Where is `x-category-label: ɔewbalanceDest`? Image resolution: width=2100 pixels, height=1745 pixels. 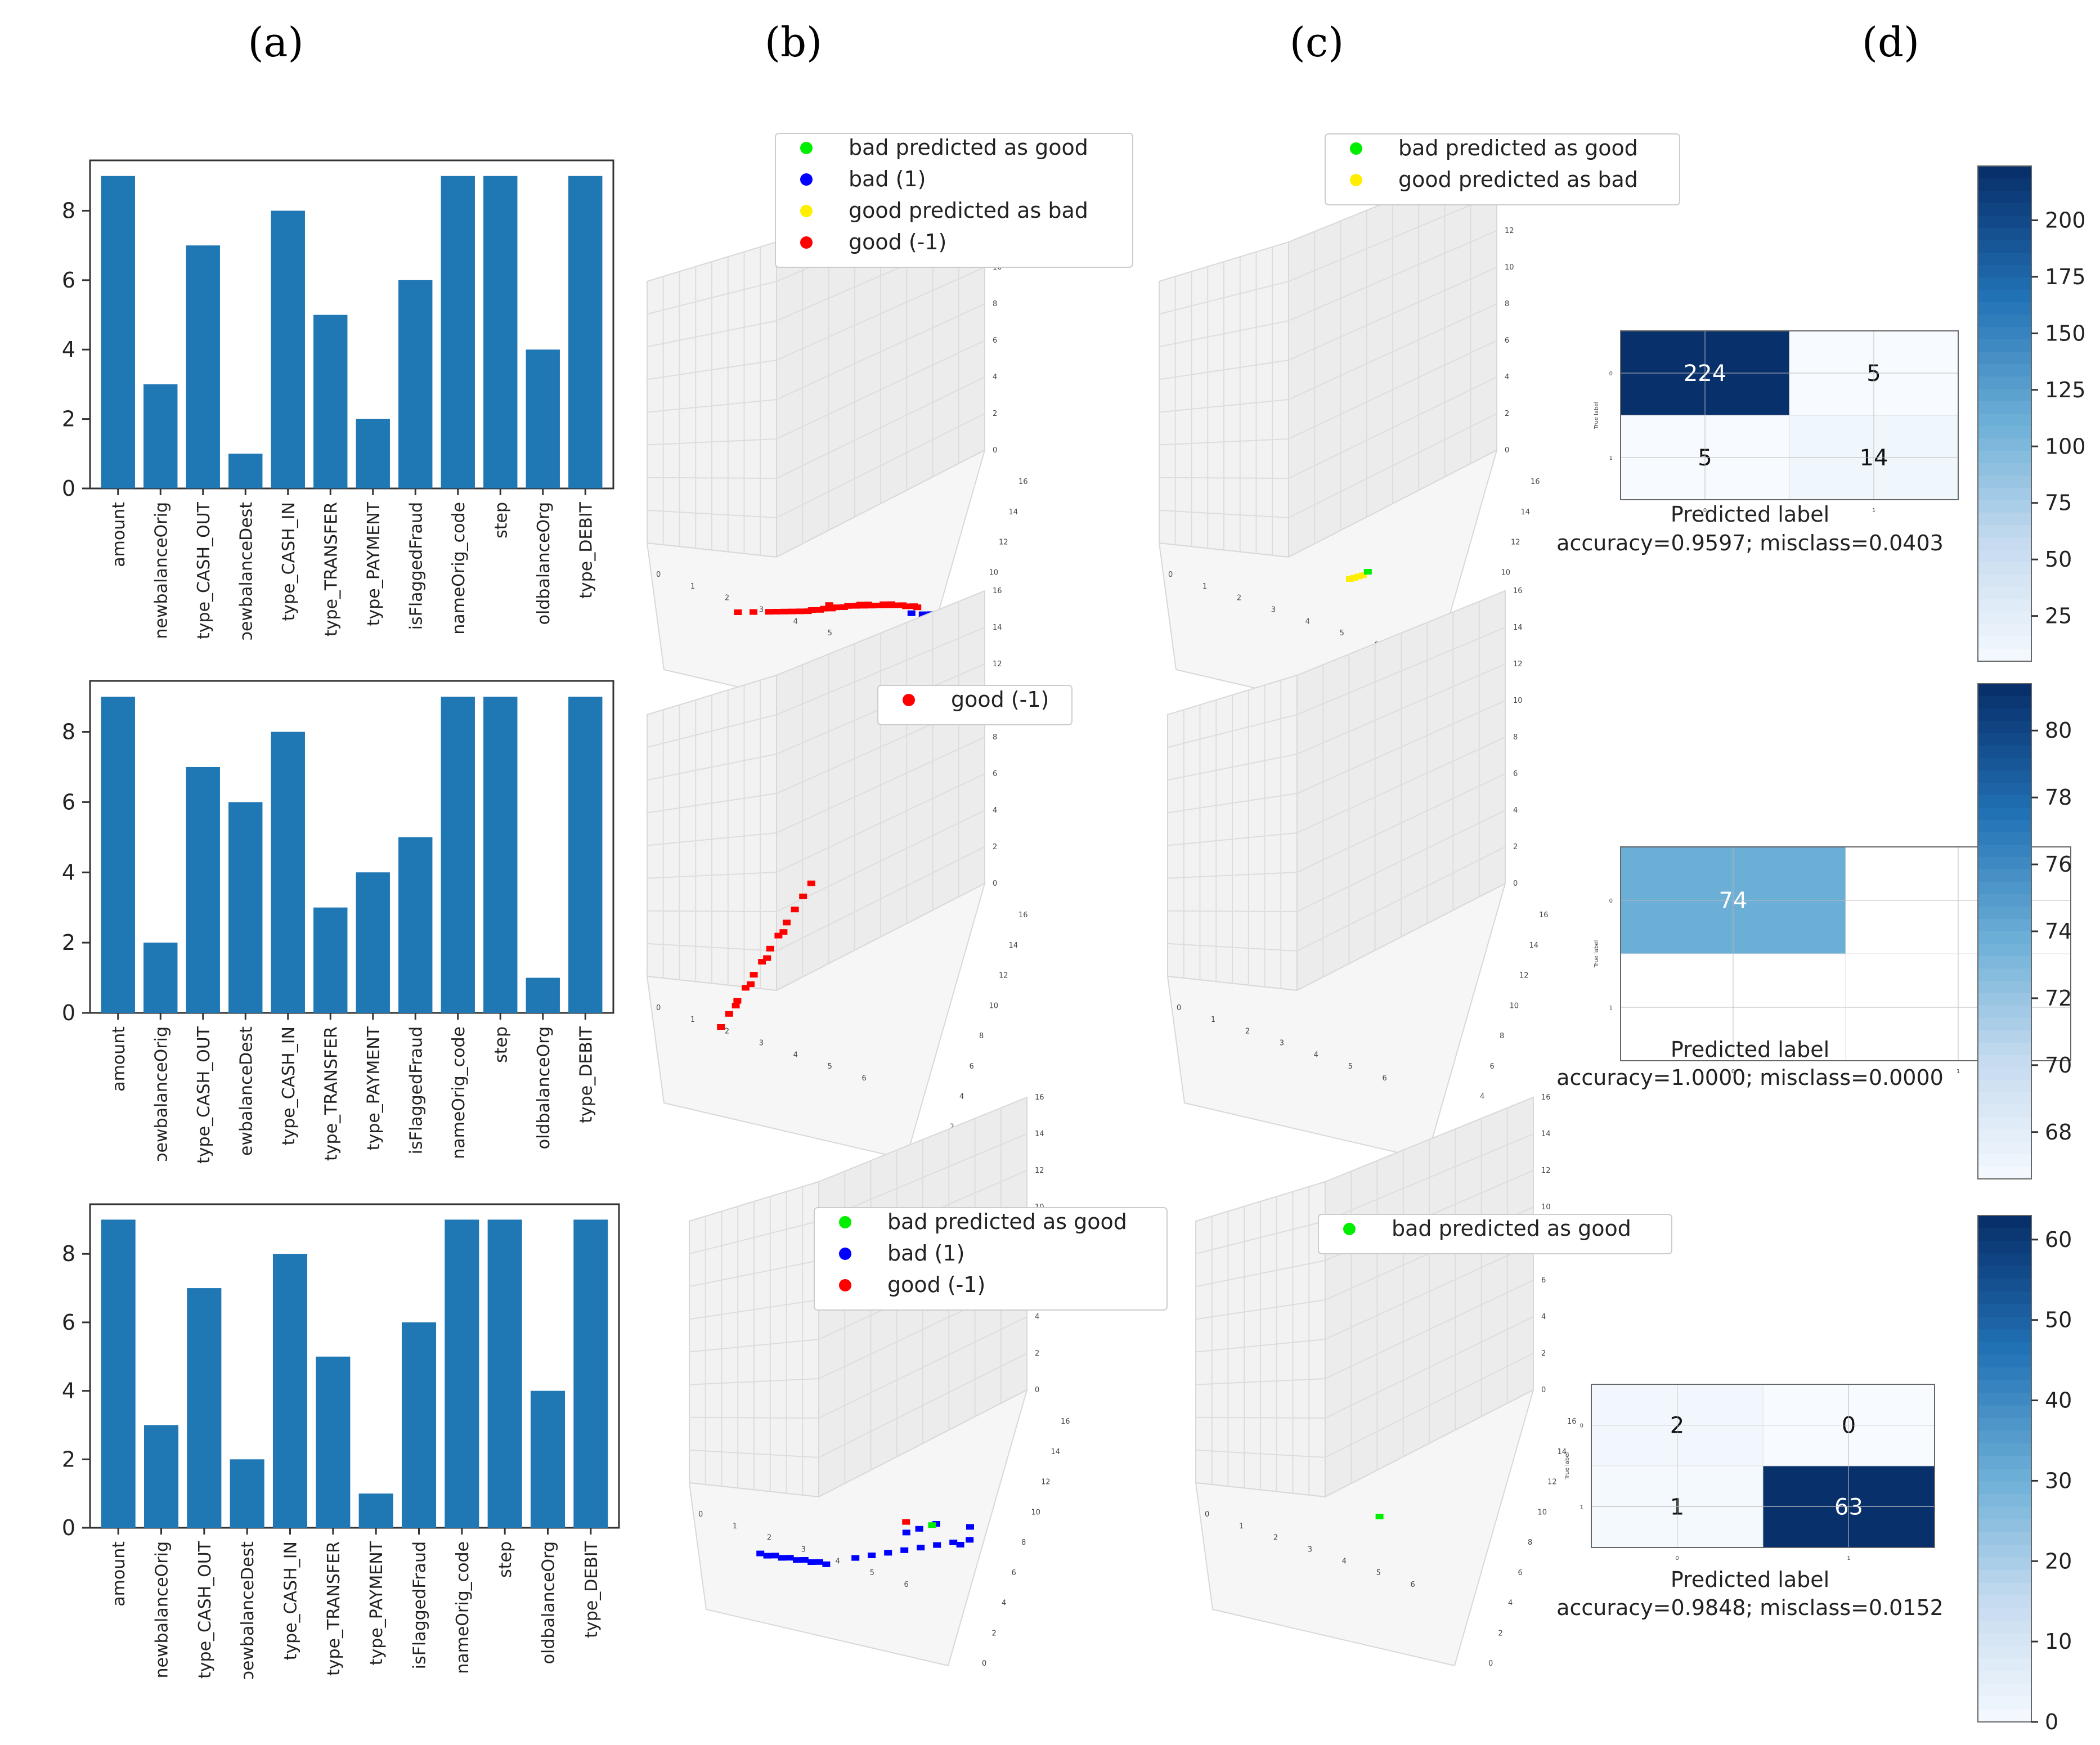 x-category-label: ɔewbalanceDest is located at coordinates (248, 1611).